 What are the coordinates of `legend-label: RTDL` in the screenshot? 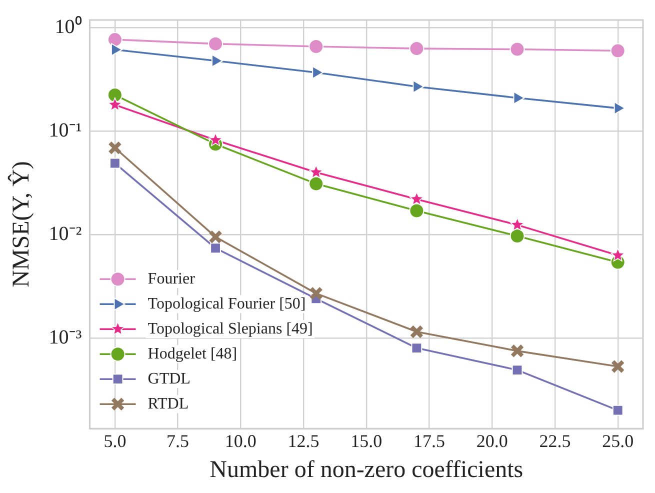 It's located at (168, 403).